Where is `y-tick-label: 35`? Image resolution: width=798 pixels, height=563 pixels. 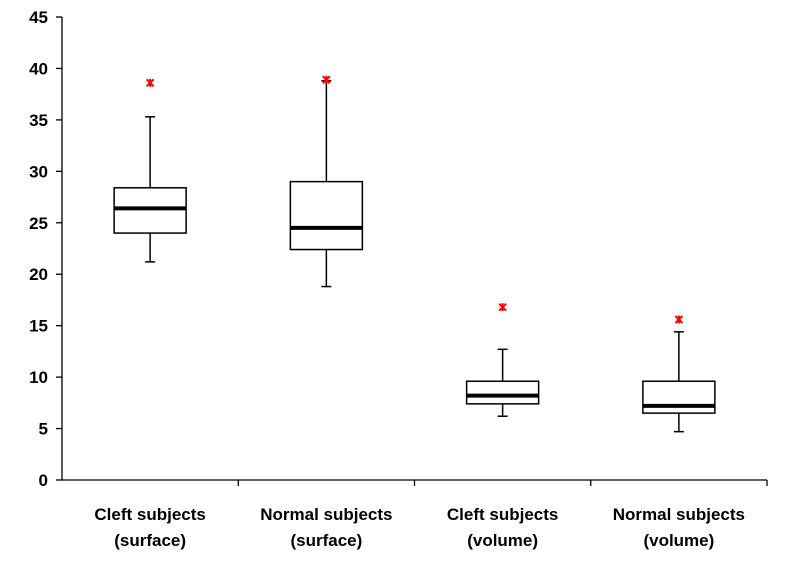 y-tick-label: 35 is located at coordinates (38, 120).